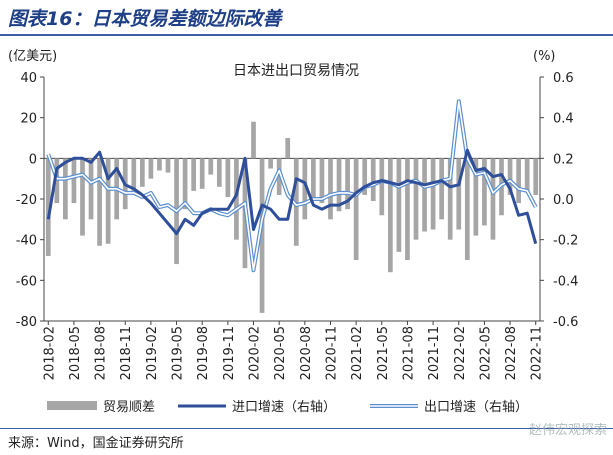 The width and height of the screenshot is (613, 455). Describe the element at coordinates (485, 353) in the screenshot. I see `x-tick-label: 2022-05` at that location.